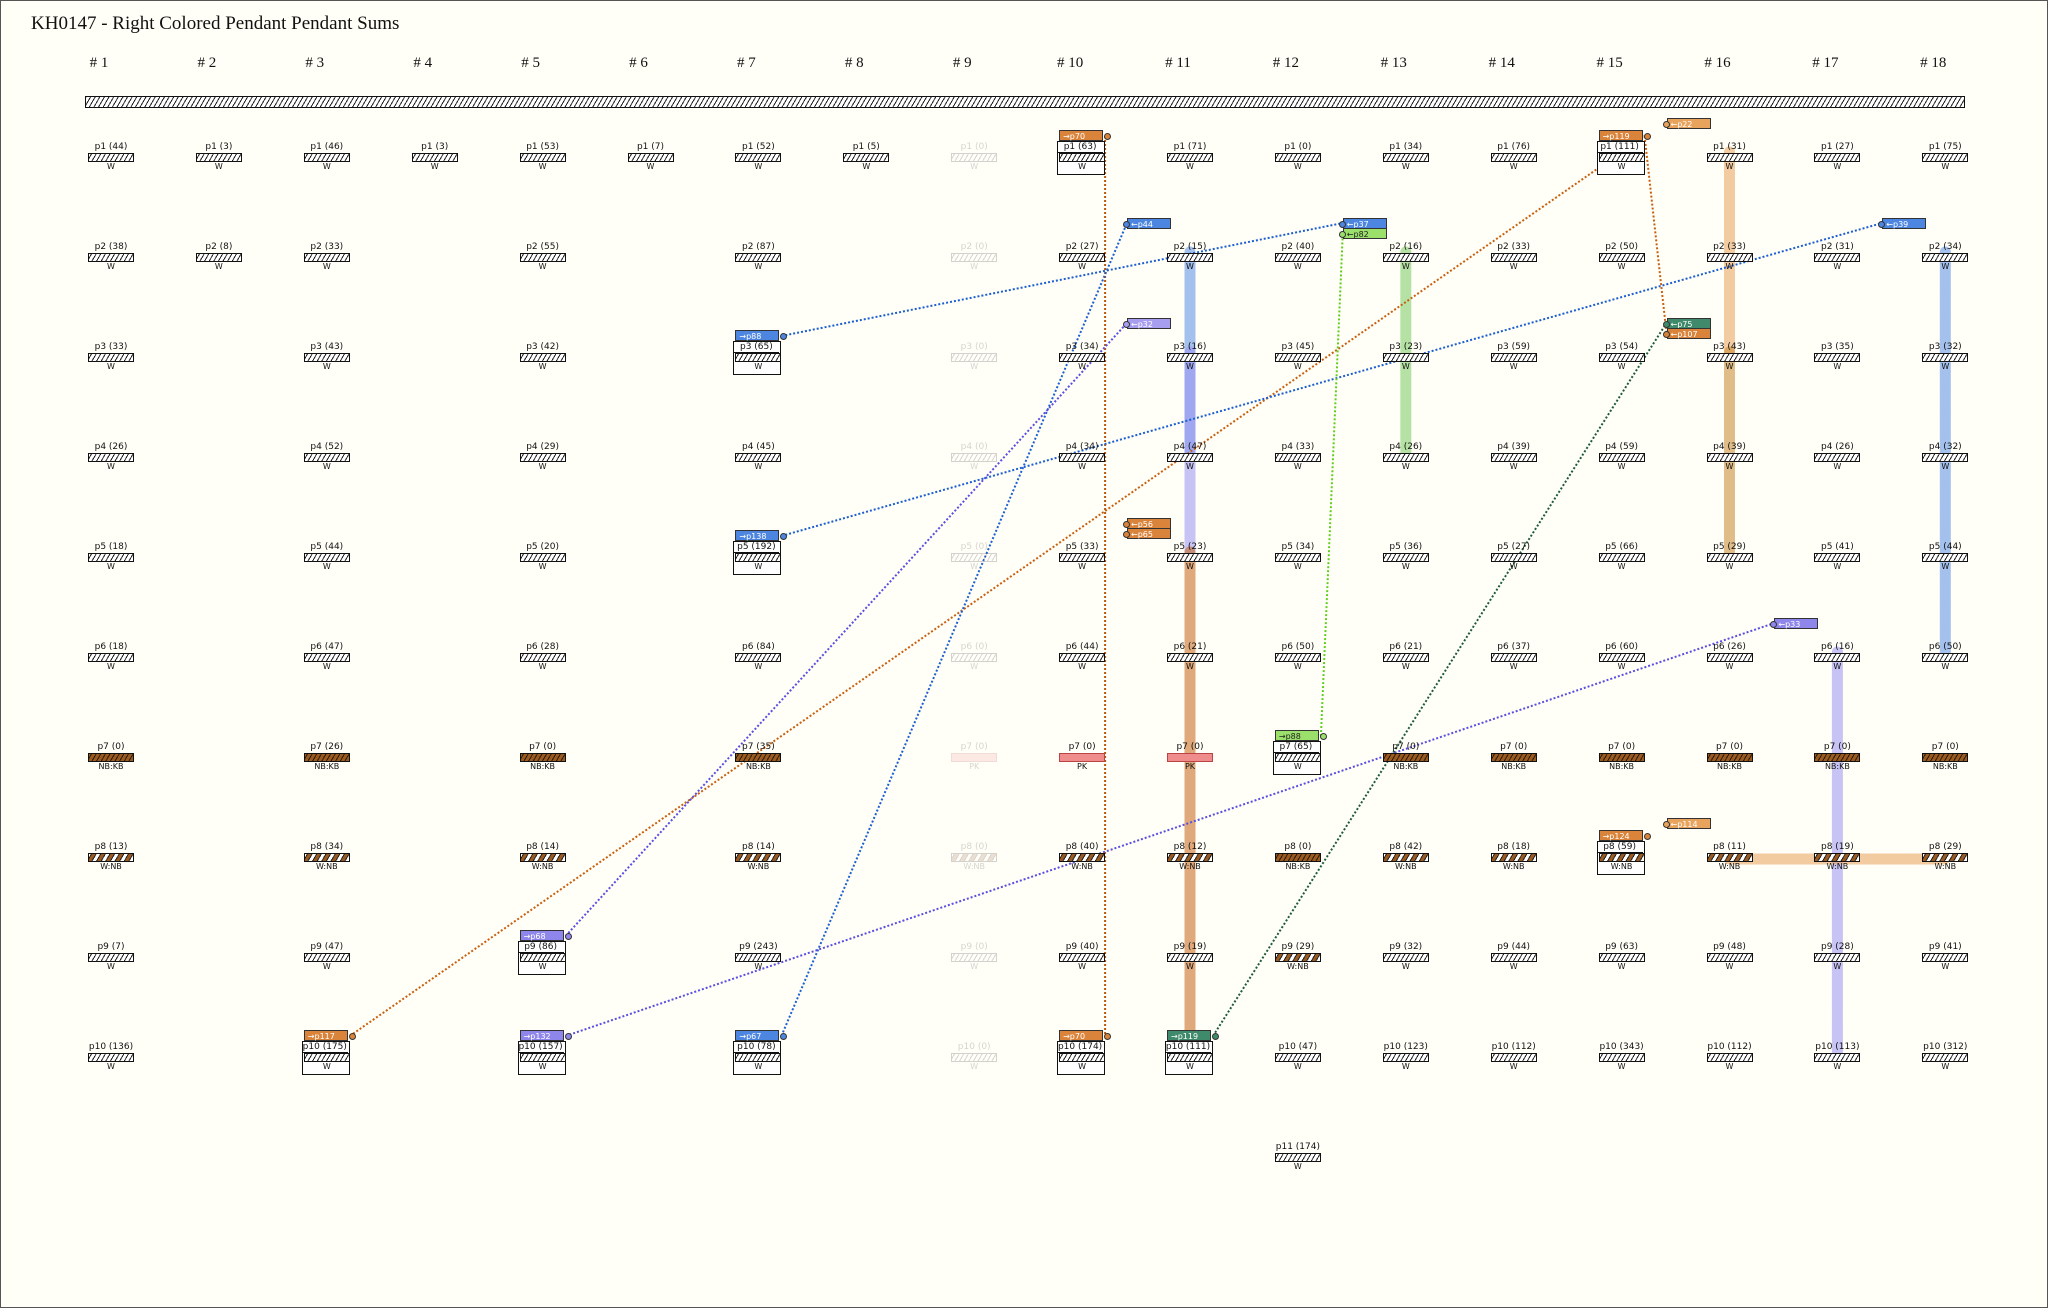  I want to click on pendant: p10 (0) W, so click(974, 1057).